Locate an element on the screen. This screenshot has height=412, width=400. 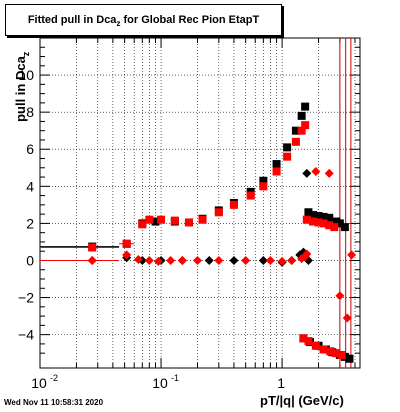
y-tick-label: −4 is located at coordinates (26, 335).